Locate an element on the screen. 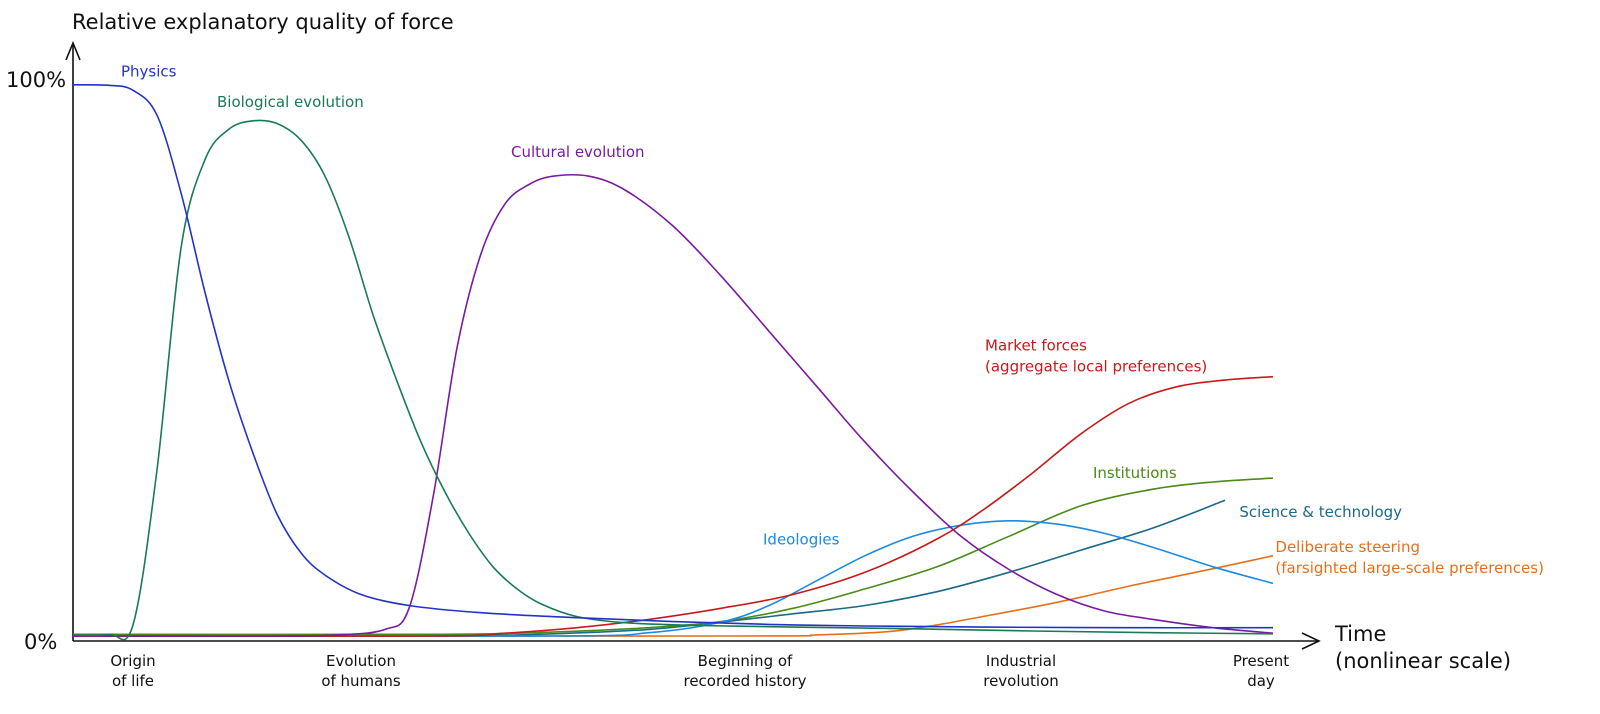 Image resolution: width=1600 pixels, height=714 pixels. x-tick-label-1-line2: of life is located at coordinates (133, 681).